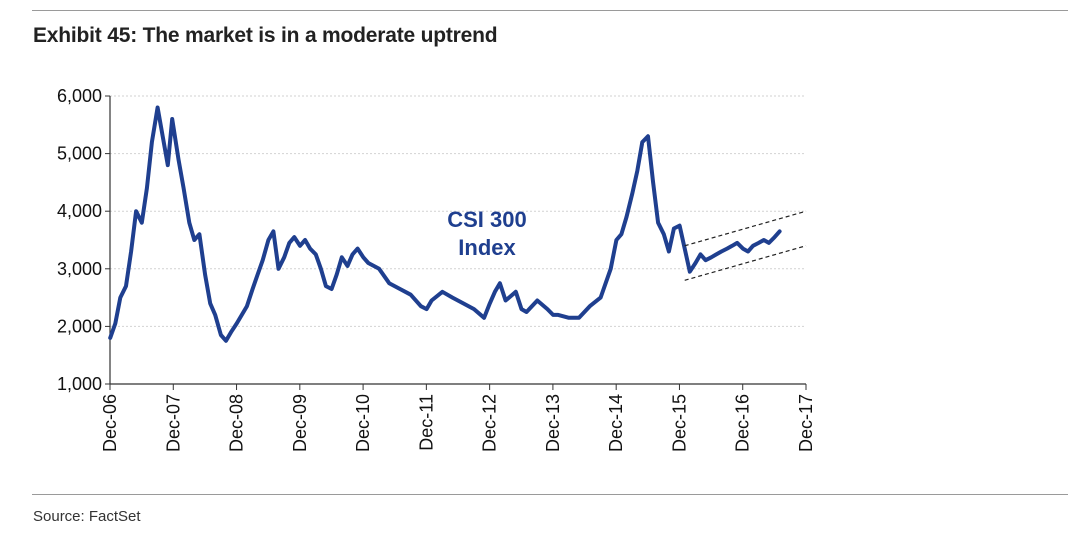  I want to click on x-tick-label: Dec-08, so click(237, 423).